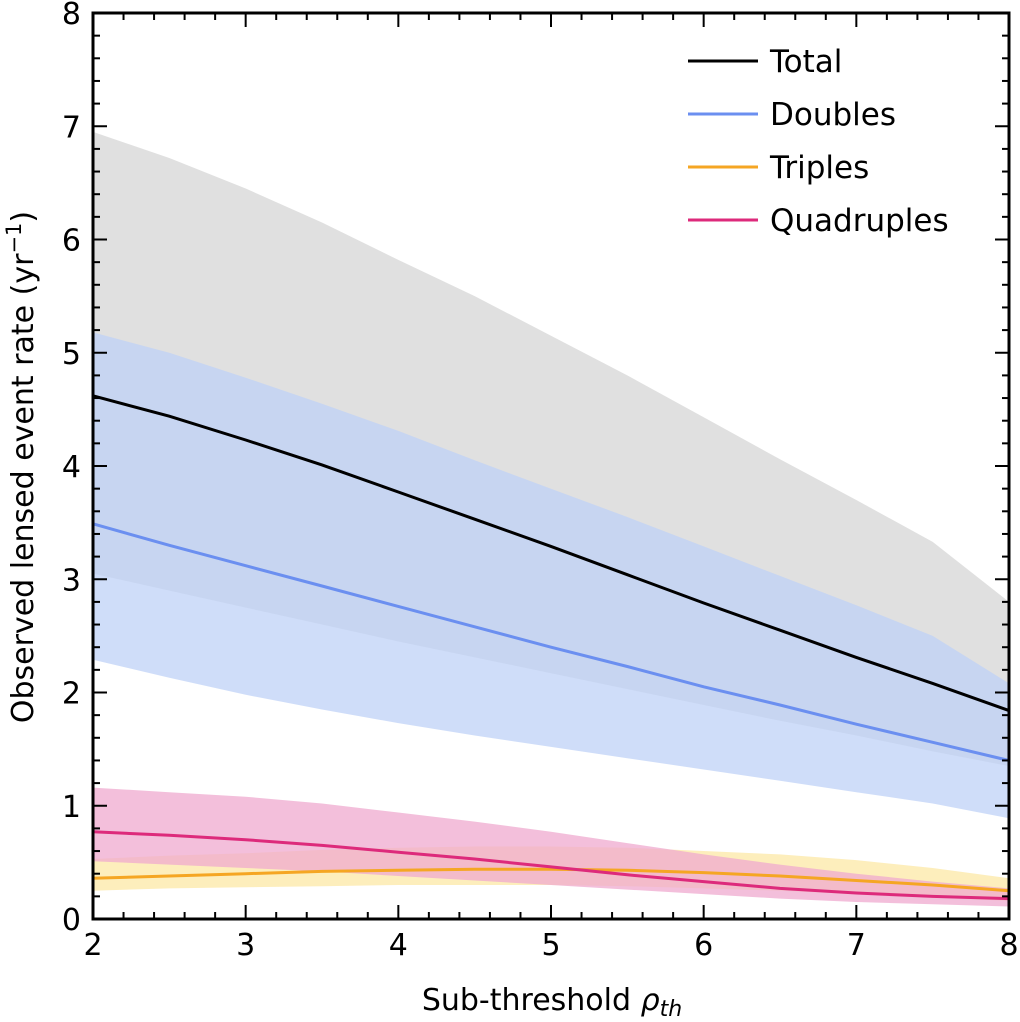  I want to click on x-axis-title-symbol: ρ, so click(650, 1000).